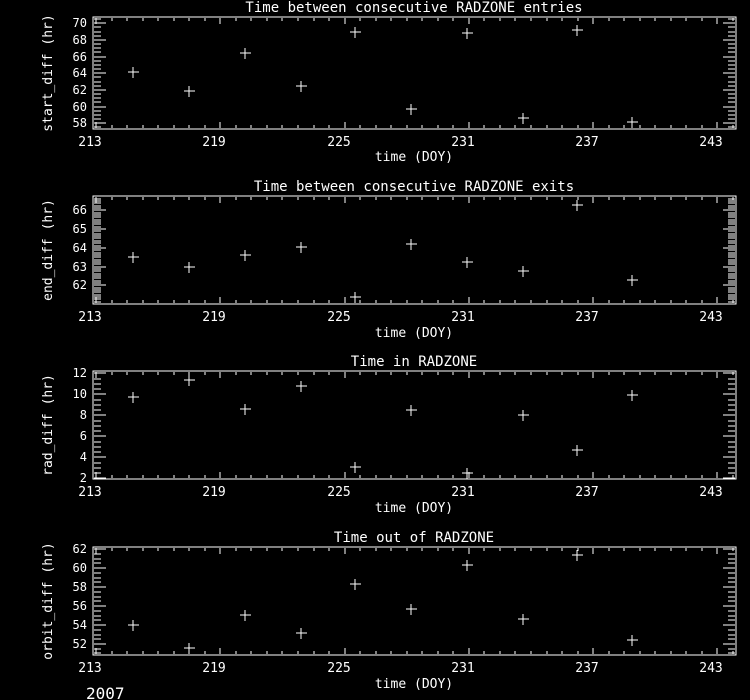  I want to click on plot1-y-axis-label: start_diff (hr), so click(48, 72).